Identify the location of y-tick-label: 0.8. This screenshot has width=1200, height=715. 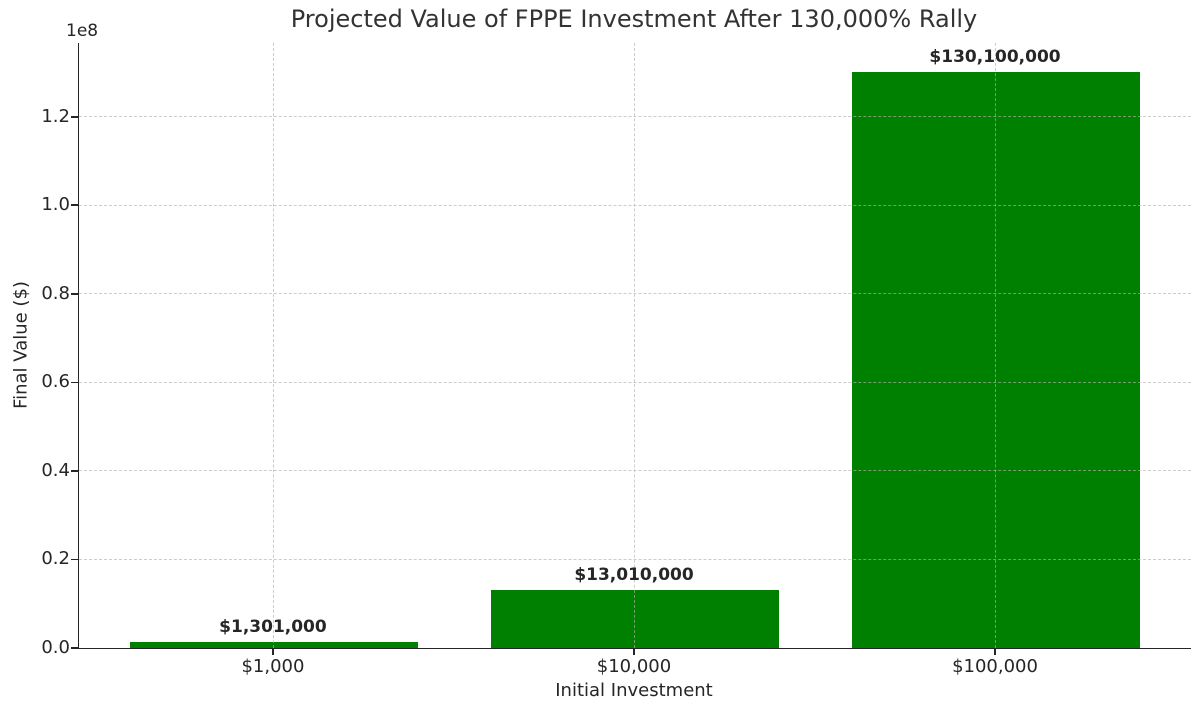
(55, 293).